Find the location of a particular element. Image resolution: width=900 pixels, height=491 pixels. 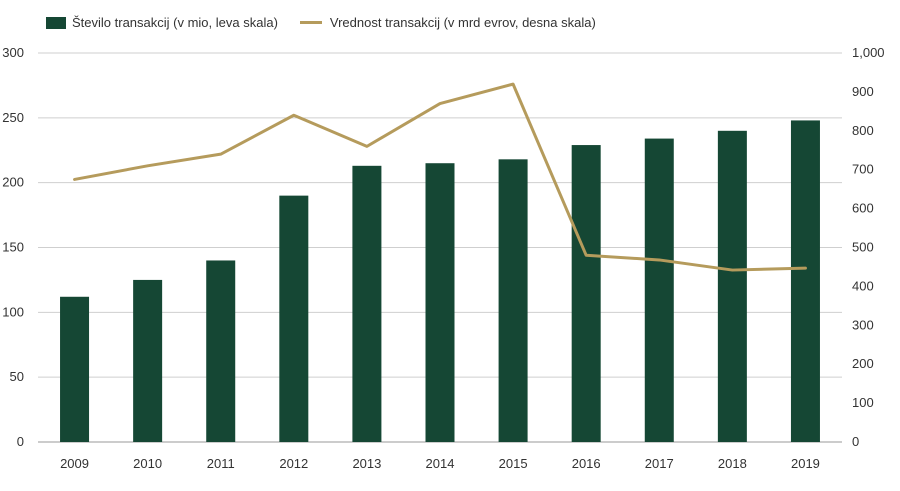

x-tick-label: 2017 is located at coordinates (659, 463).